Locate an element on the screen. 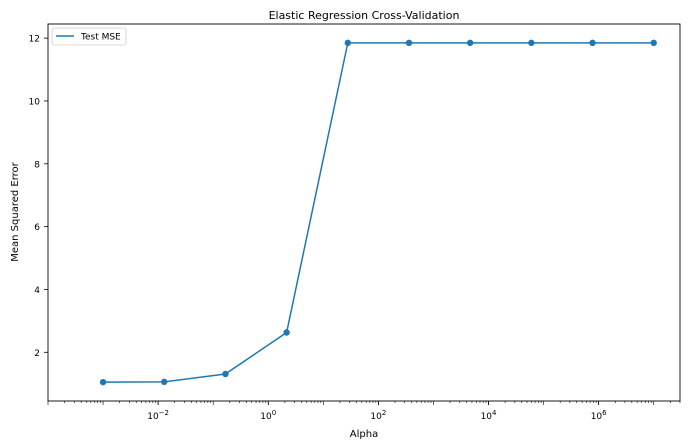 The height and width of the screenshot is (444, 700). legend-box is located at coordinates (89, 36).